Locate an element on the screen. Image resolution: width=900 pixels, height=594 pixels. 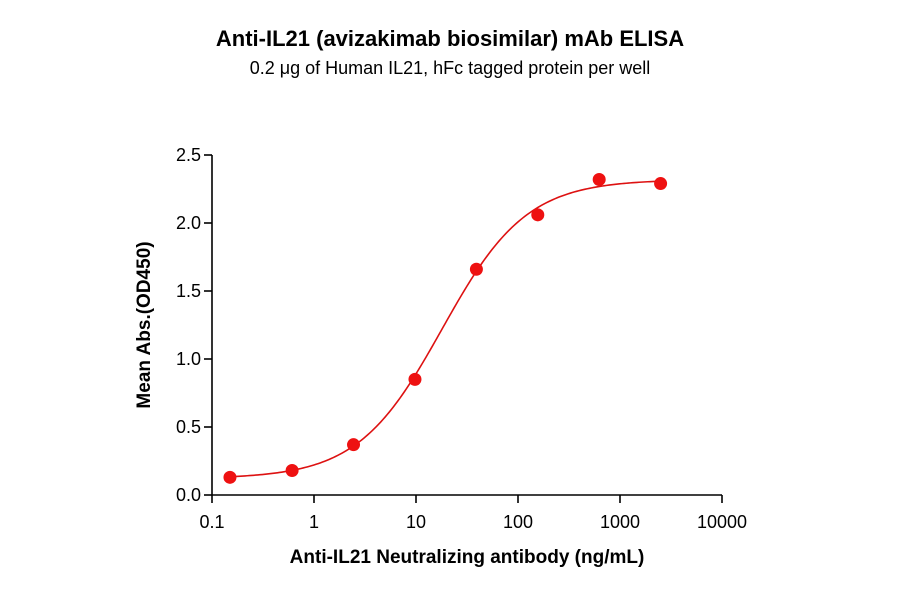
y-axis-title: Mean Abs.(OD450) is located at coordinates (144, 324).